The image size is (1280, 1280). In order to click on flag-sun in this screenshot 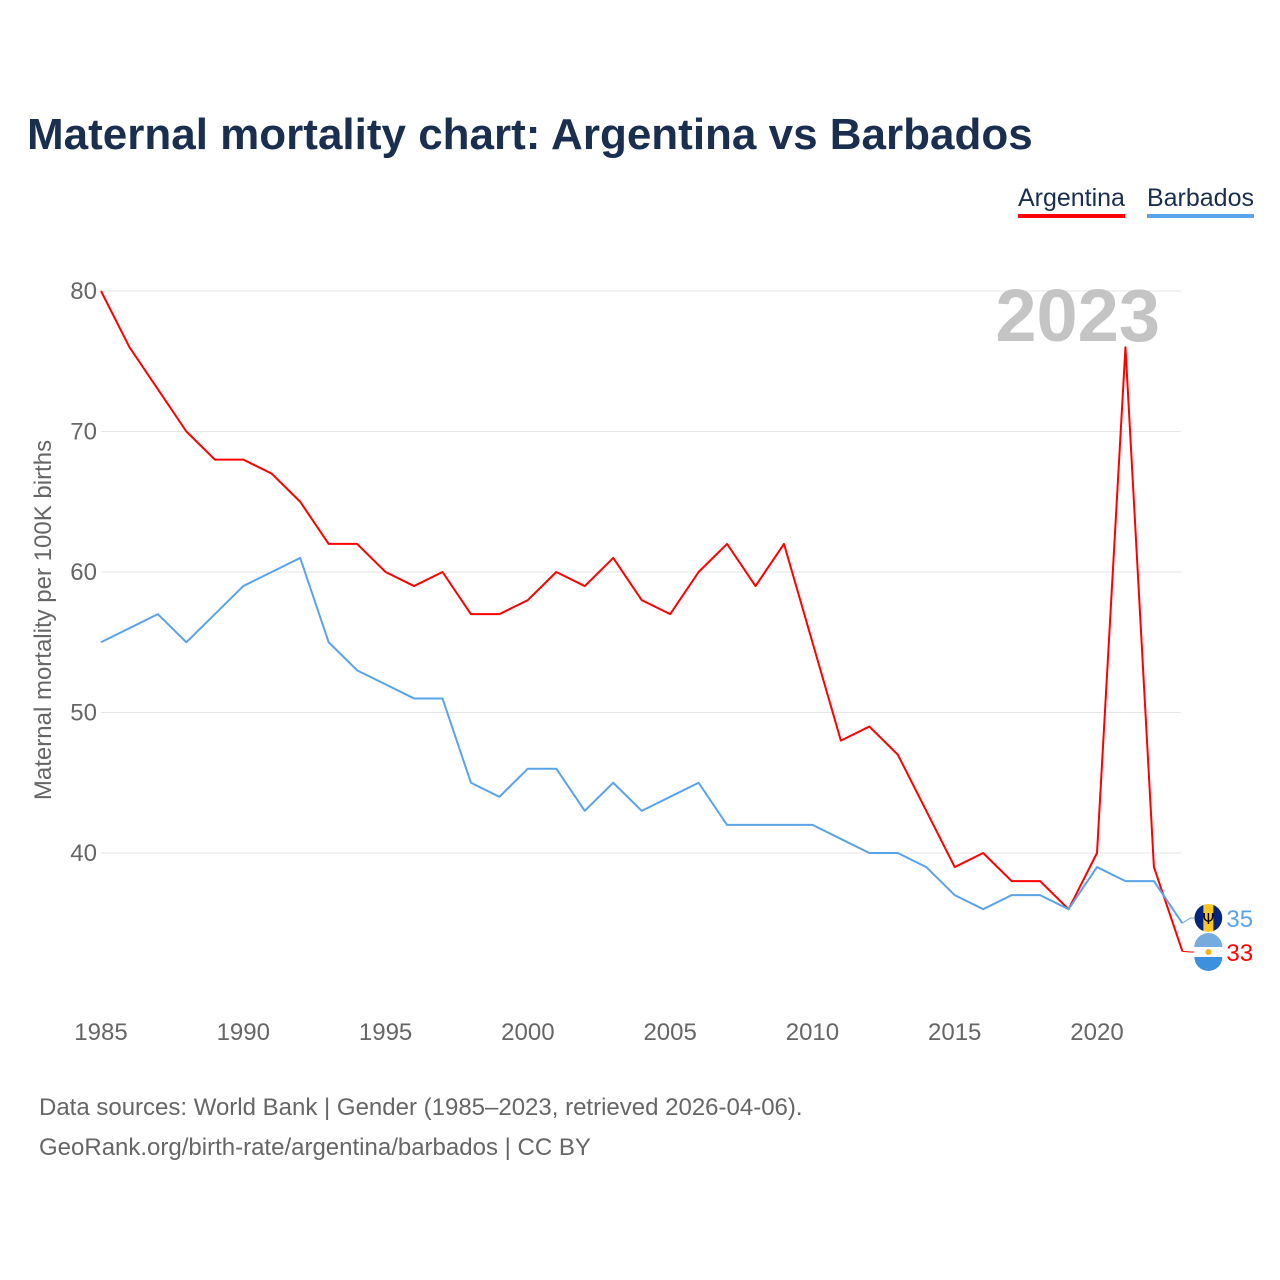, I will do `click(1208, 952)`.